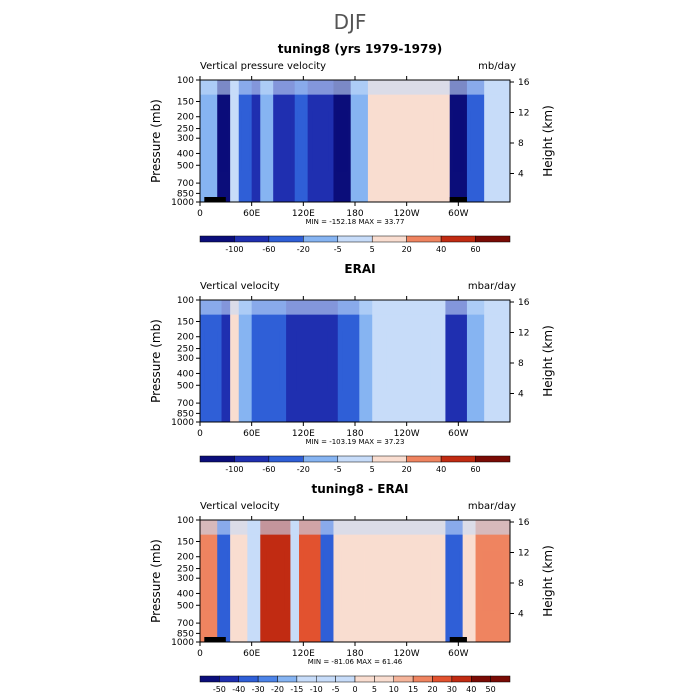  Describe the element at coordinates (355, 527) in the screenshot. I see `upper-layer` at that location.